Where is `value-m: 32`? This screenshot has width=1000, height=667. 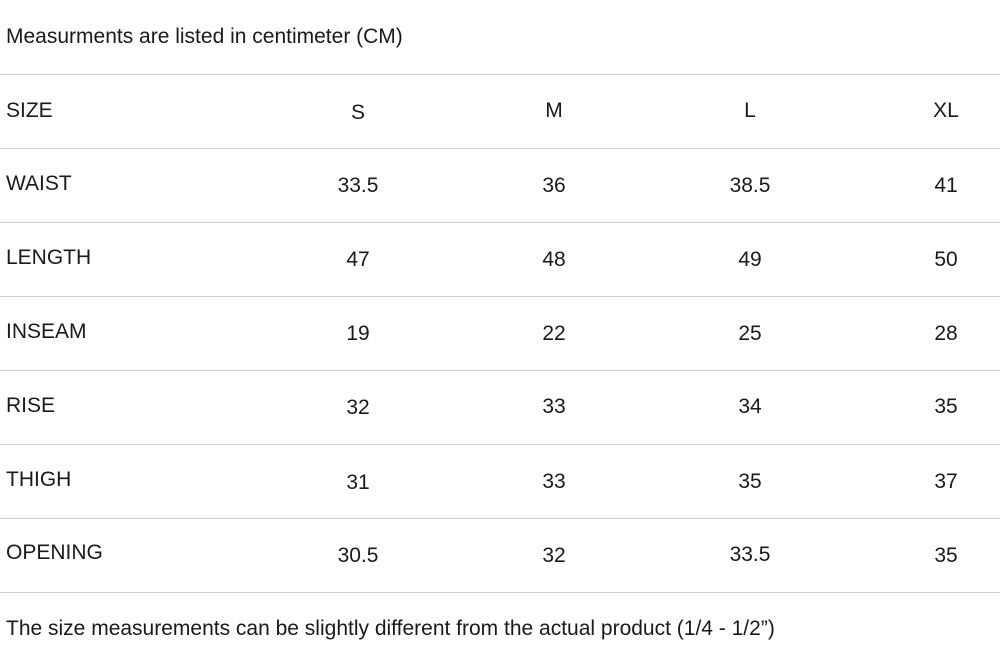
value-m: 32 is located at coordinates (554, 555).